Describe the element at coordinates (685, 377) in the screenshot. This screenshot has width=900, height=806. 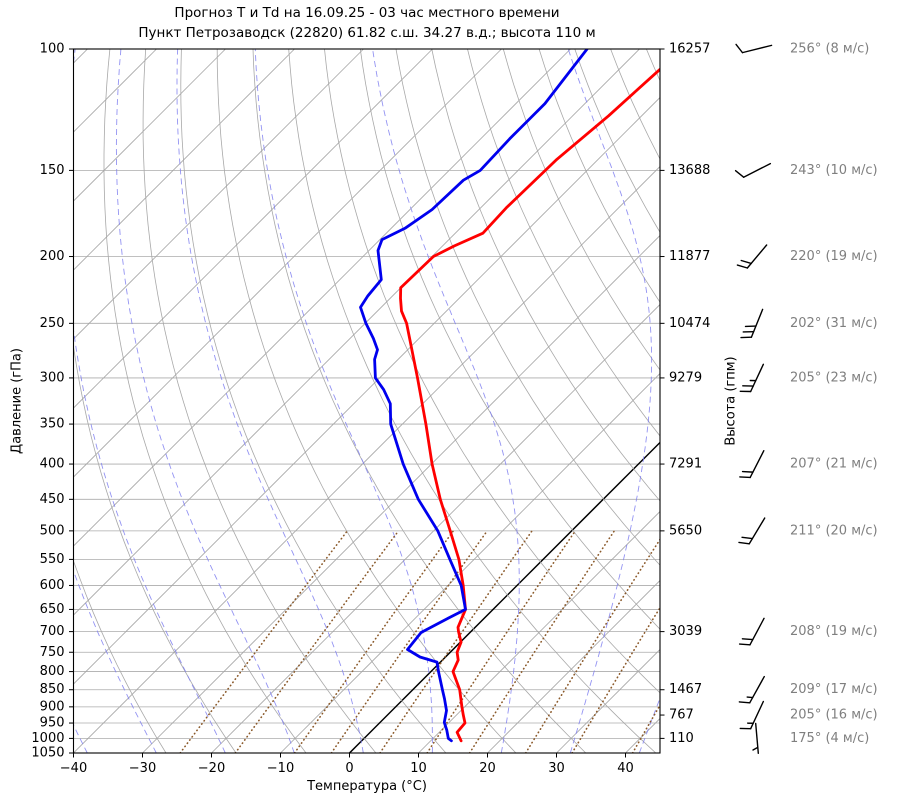
I see `height-tick-label: 9279` at that location.